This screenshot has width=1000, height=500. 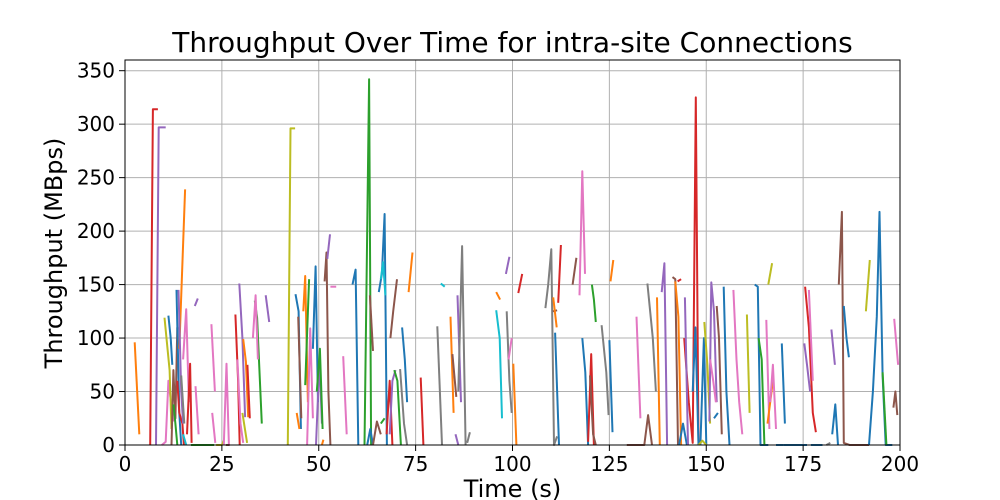 What do you see at coordinates (101, 258) in the screenshot?
I see `y-axis-ticks: 0 50 100 150 200 250 300 350` at bounding box center [101, 258].